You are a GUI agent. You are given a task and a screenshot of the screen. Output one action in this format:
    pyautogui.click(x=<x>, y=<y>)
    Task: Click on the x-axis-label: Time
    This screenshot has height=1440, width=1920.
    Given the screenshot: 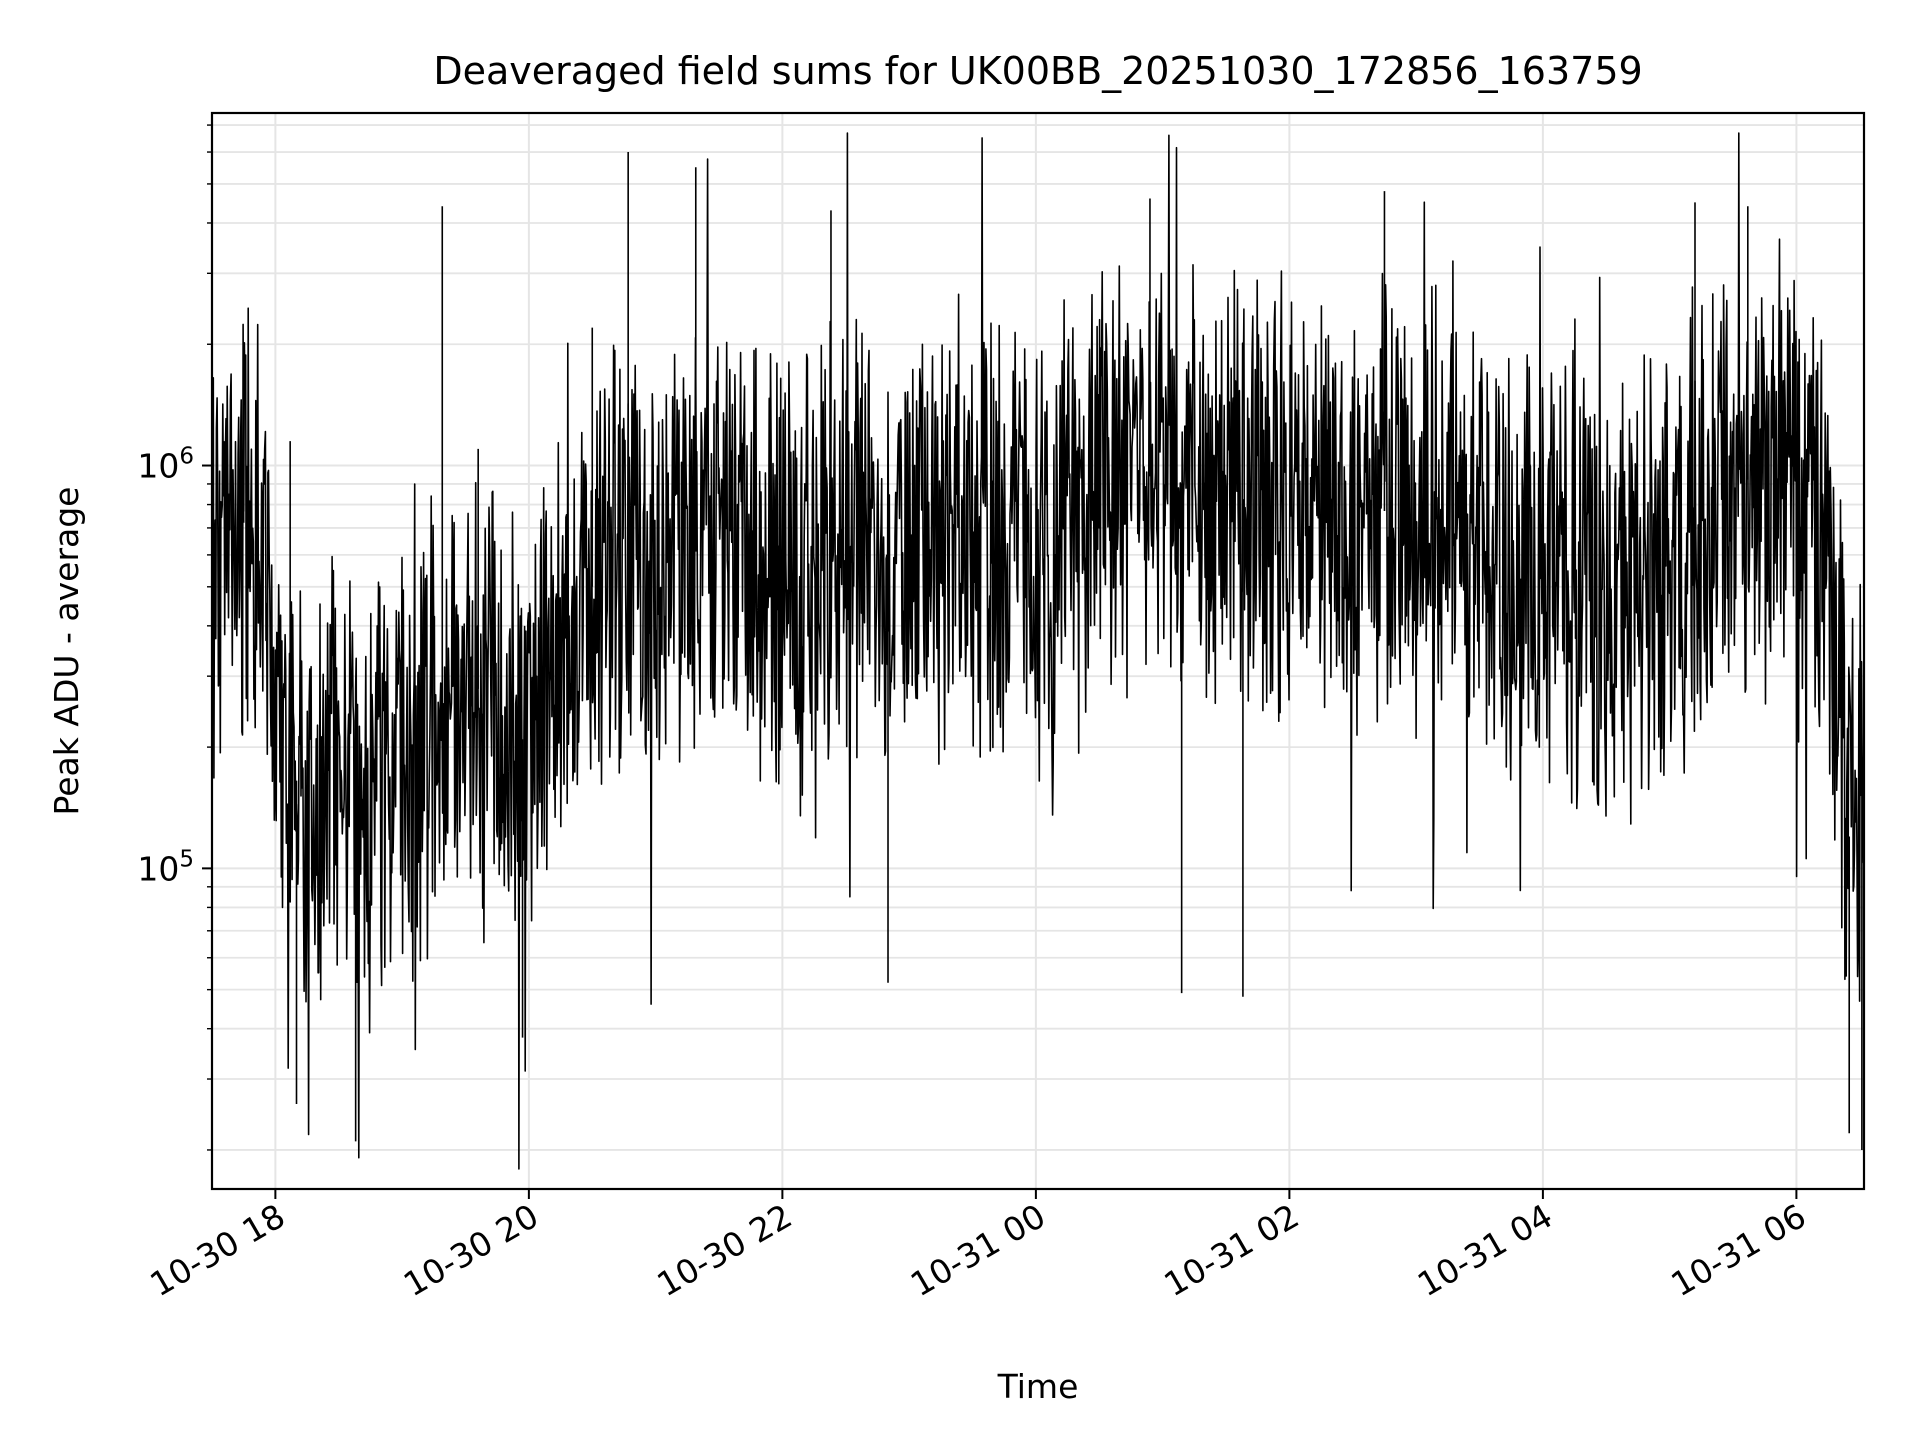 What is the action you would take?
    pyautogui.click(x=1038, y=1386)
    